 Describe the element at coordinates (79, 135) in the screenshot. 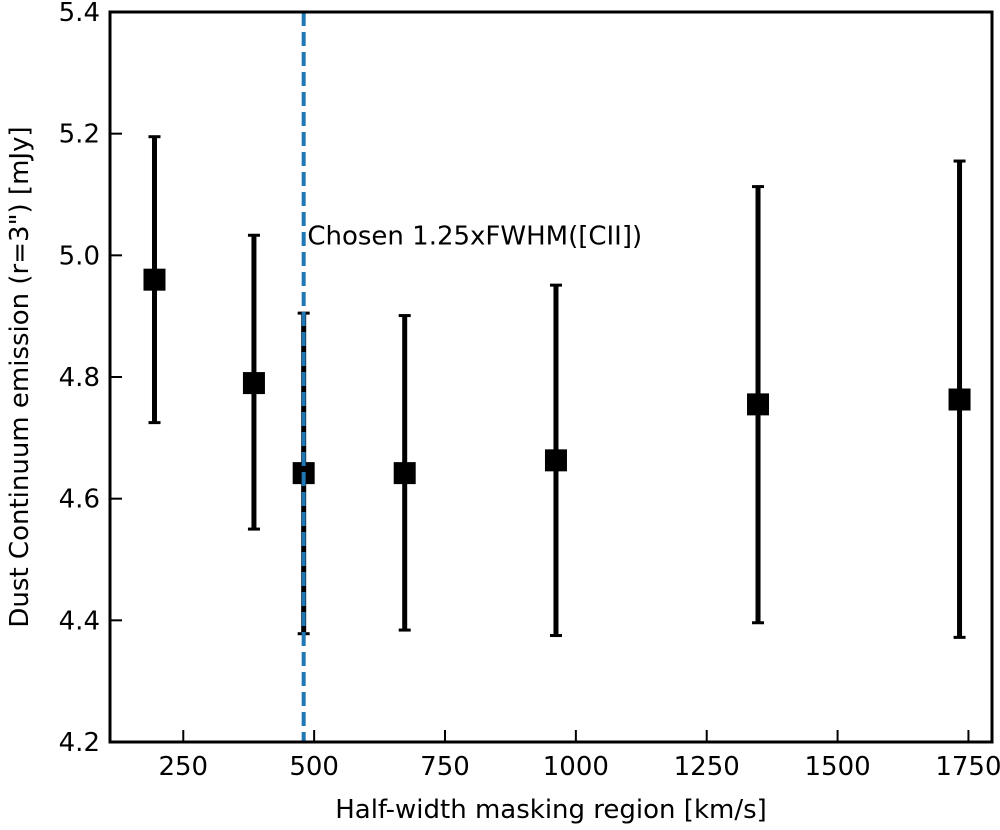

I see `y-tick-label-5: 5.2` at that location.